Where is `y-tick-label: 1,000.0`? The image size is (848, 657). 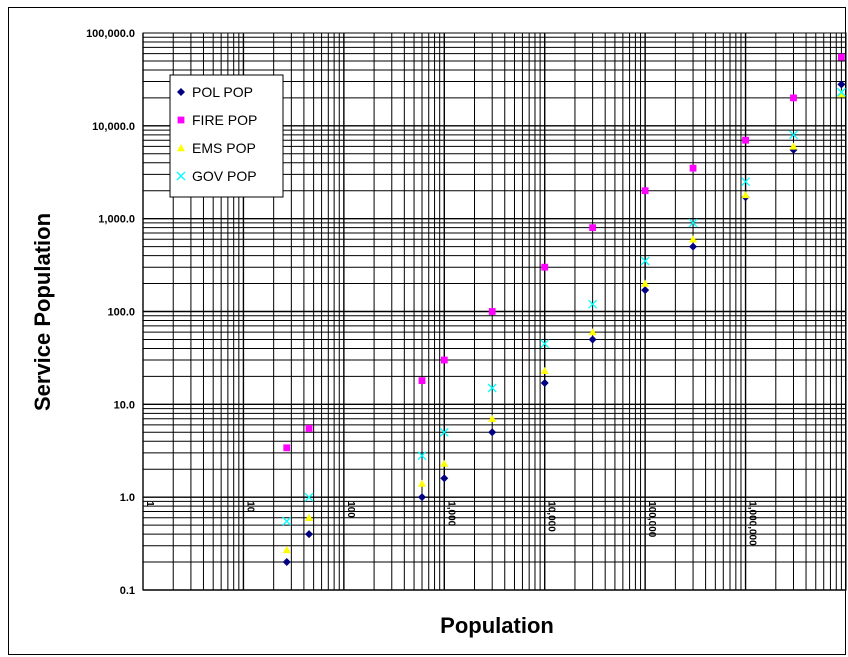 y-tick-label: 1,000.0 is located at coordinates (116, 220).